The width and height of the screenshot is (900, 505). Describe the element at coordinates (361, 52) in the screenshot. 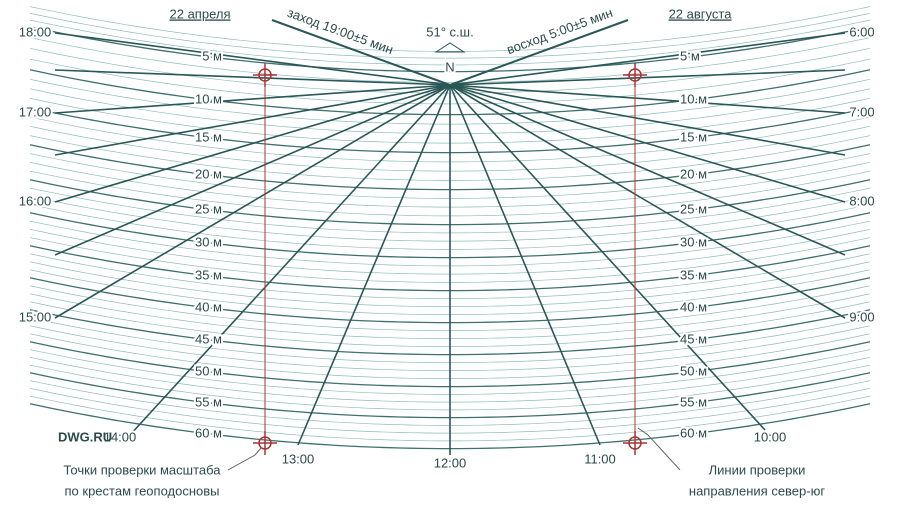

I see `sunset-line` at that location.